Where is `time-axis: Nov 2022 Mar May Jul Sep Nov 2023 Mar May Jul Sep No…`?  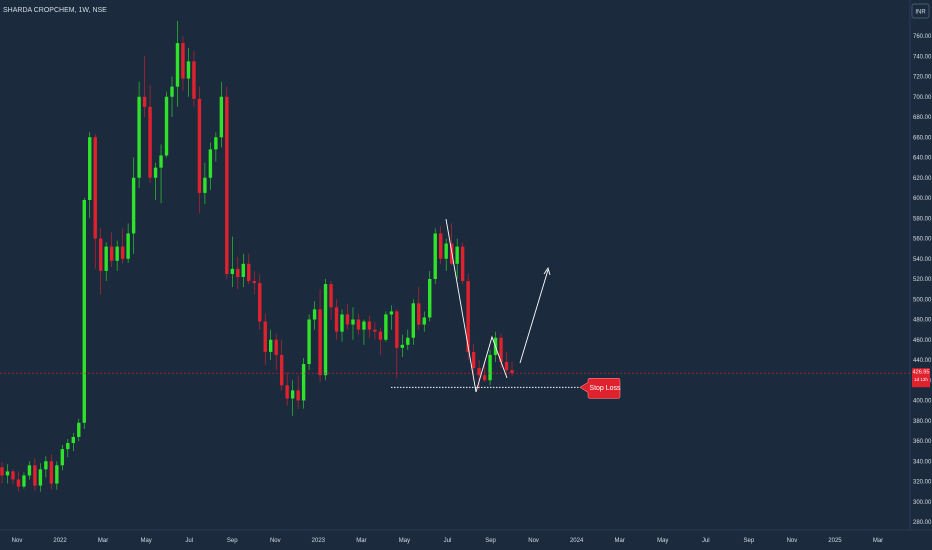 time-axis: Nov 2022 Mar May Jul Sep Nov 2023 Mar May Jul Sep No… is located at coordinates (448, 541).